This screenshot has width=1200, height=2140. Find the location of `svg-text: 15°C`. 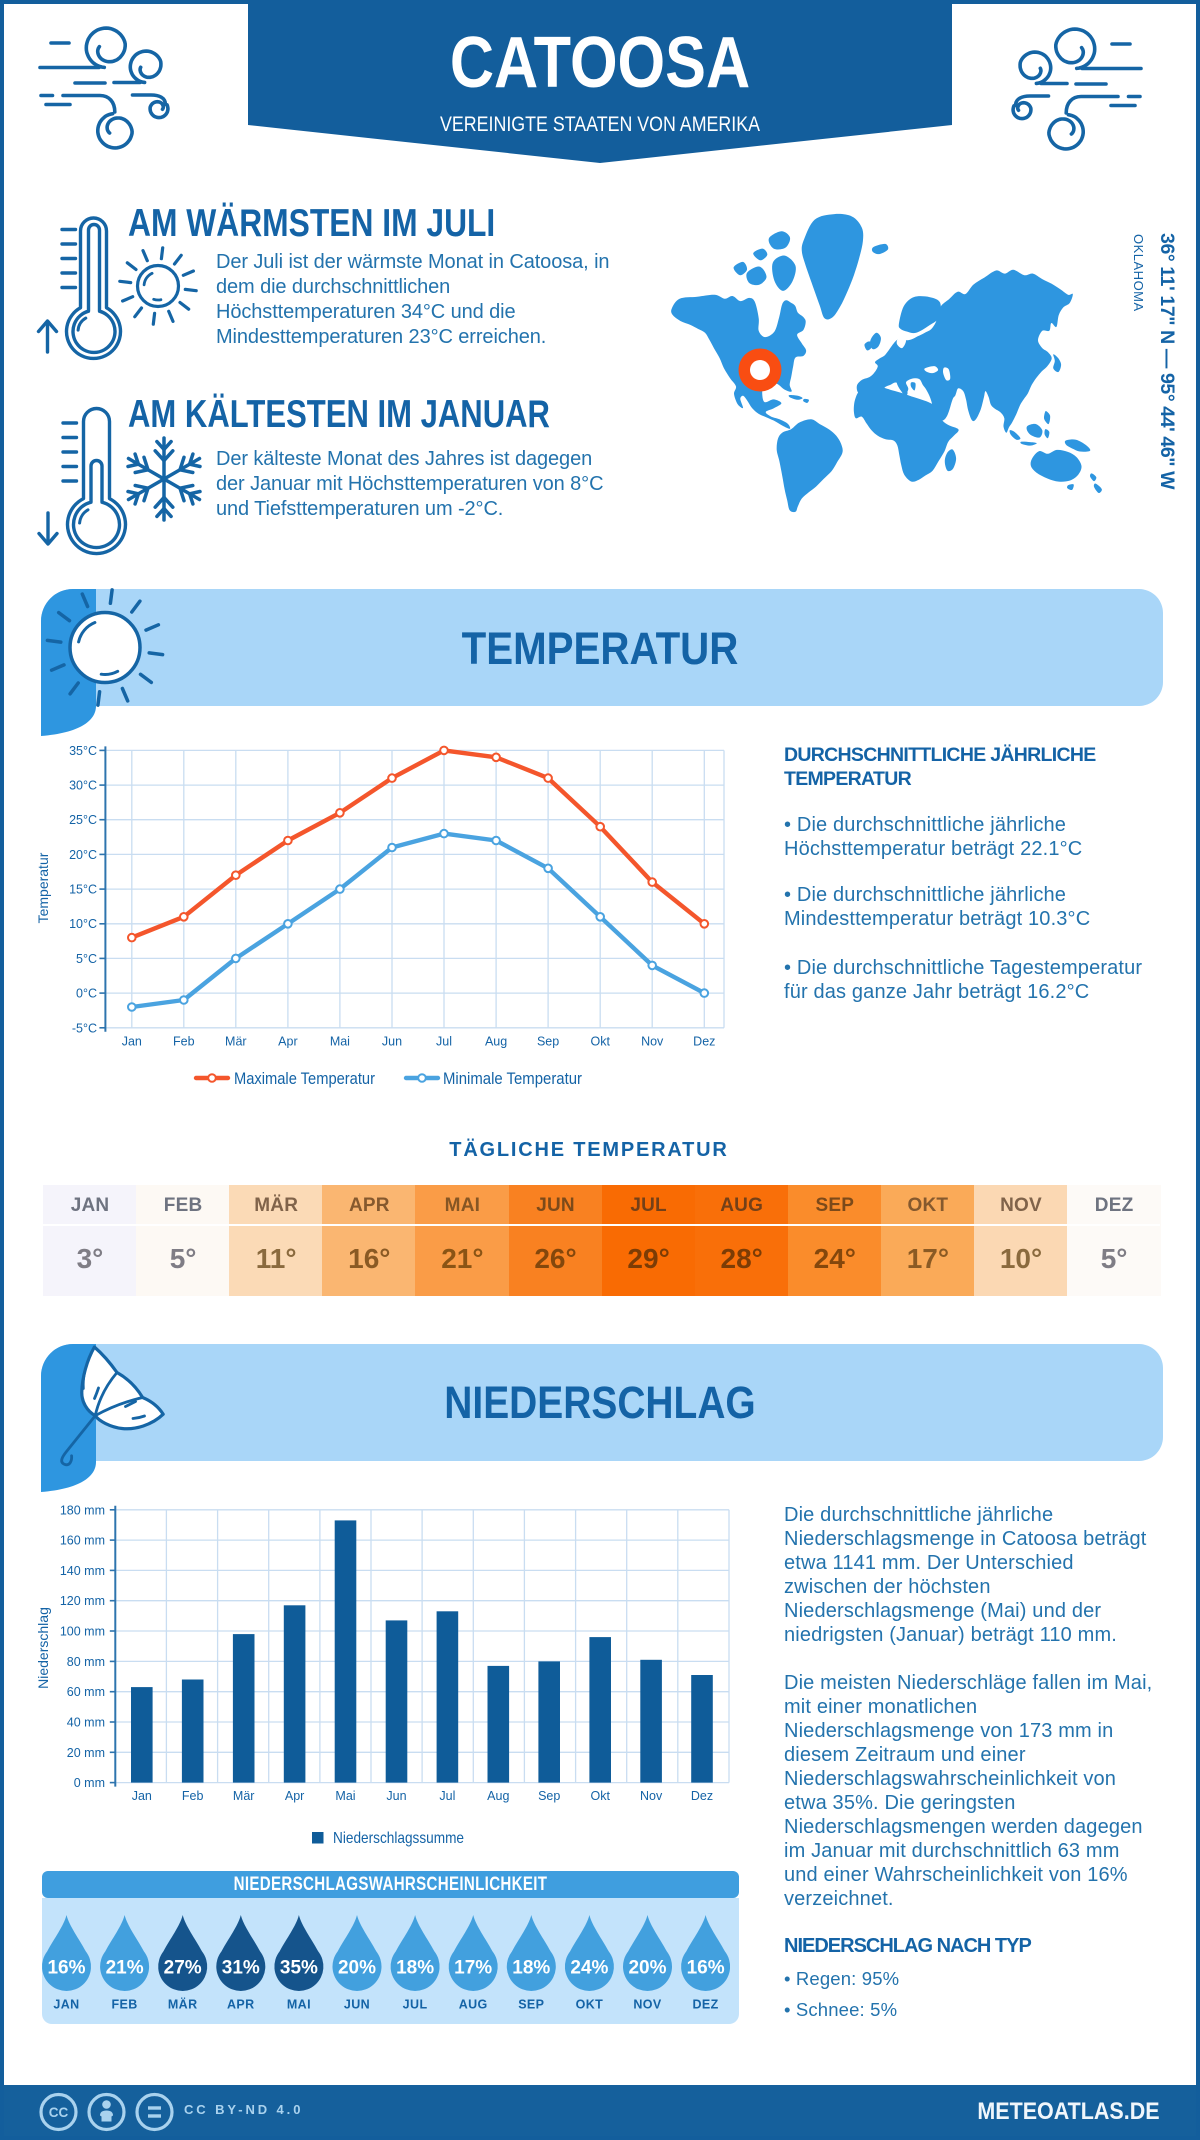

svg-text: 15°C is located at coordinates (83, 890).